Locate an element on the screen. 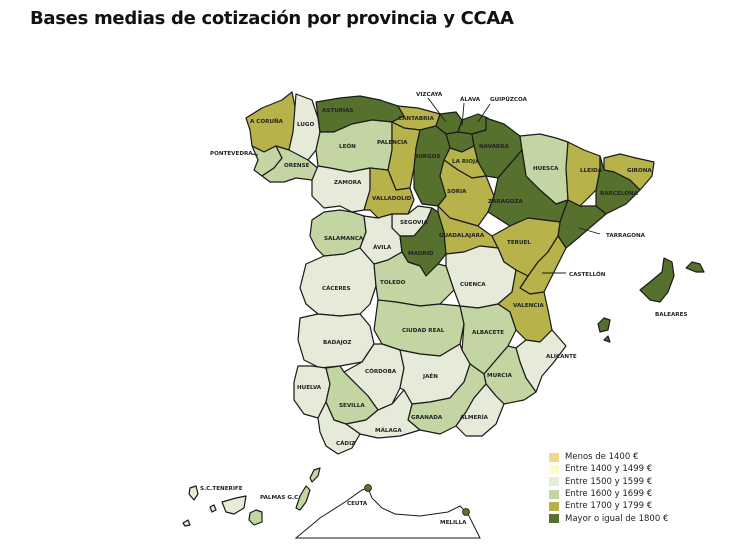  label-zamora: ZAMORA is located at coordinates (348, 183).